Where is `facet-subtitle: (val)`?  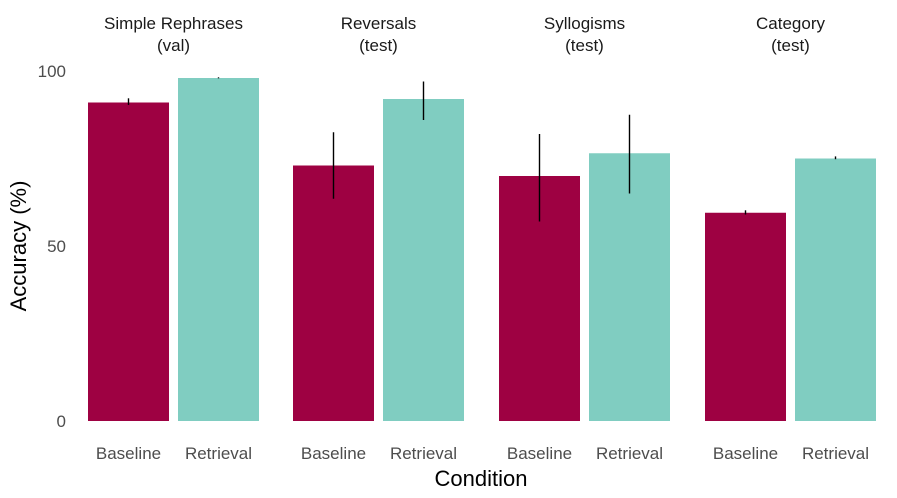 facet-subtitle: (val) is located at coordinates (173, 45).